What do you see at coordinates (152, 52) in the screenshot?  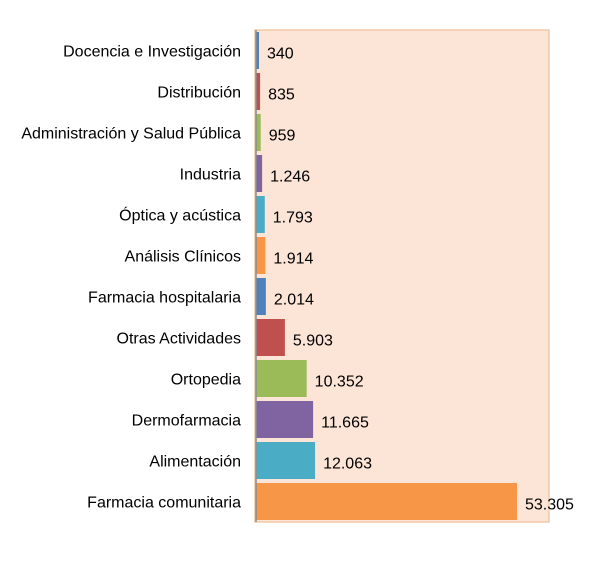 I see `category-label: Docencia e Investigación` at bounding box center [152, 52].